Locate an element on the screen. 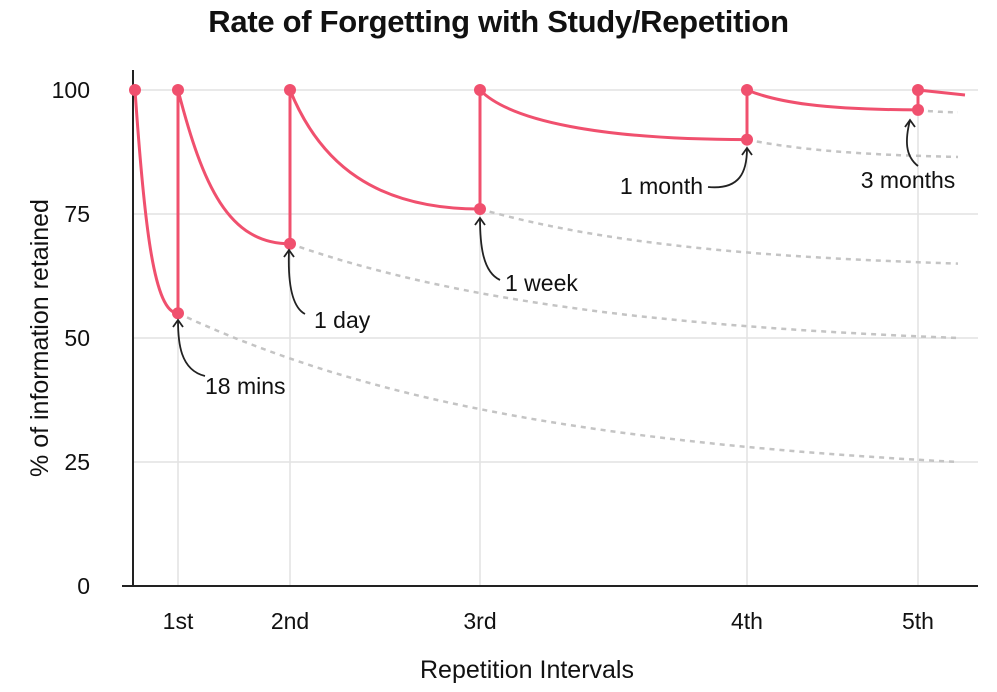 The image size is (997, 692). y-tick-label-75: 75 is located at coordinates (77, 214).